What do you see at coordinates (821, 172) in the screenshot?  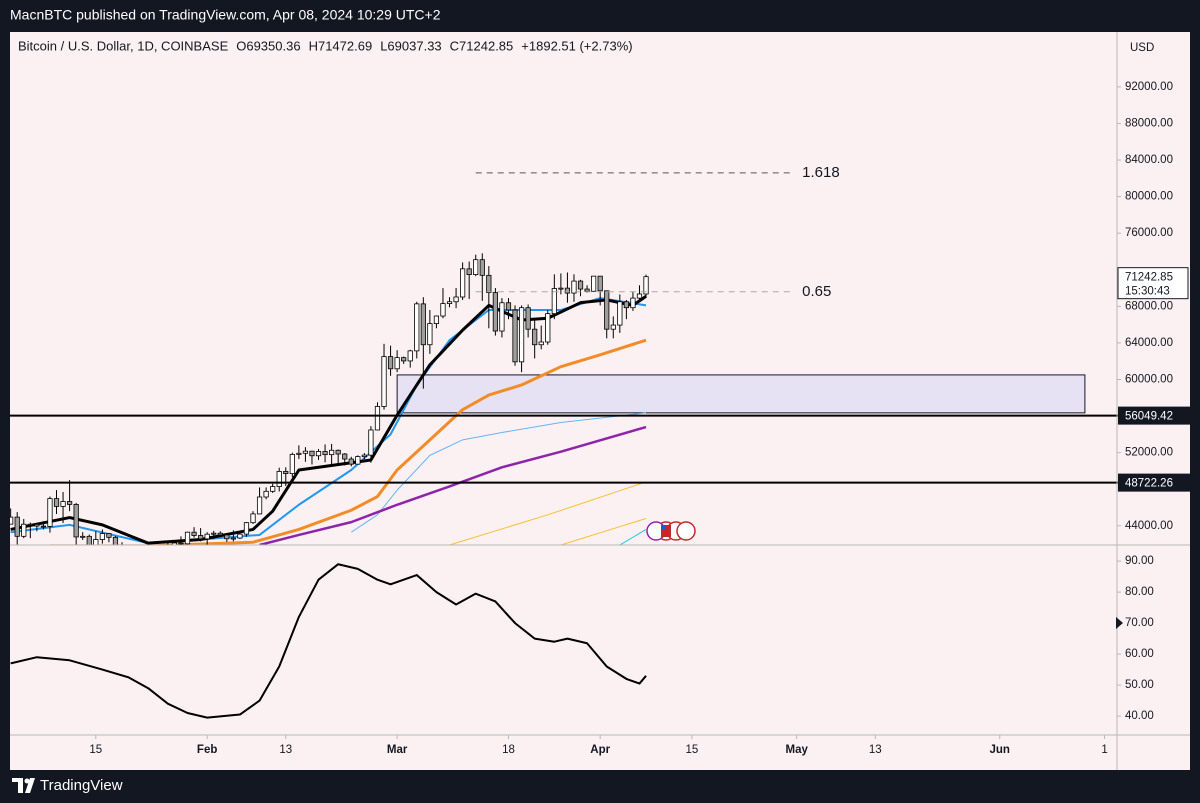 I see `fib-label: 1.618` at bounding box center [821, 172].